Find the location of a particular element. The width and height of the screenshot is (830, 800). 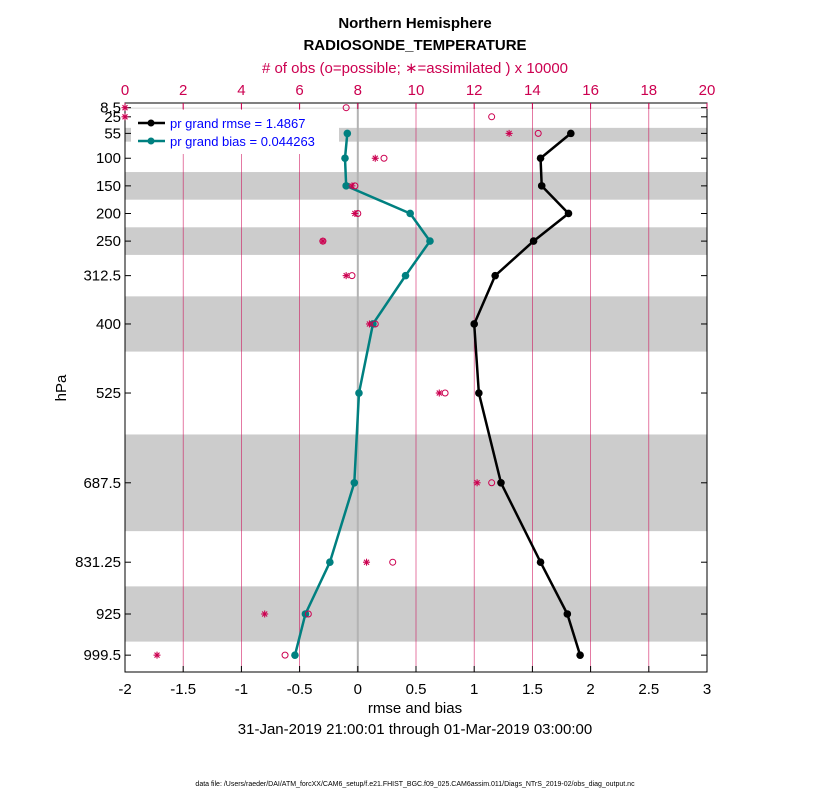

y-tick-label: 55 is located at coordinates (112, 133).